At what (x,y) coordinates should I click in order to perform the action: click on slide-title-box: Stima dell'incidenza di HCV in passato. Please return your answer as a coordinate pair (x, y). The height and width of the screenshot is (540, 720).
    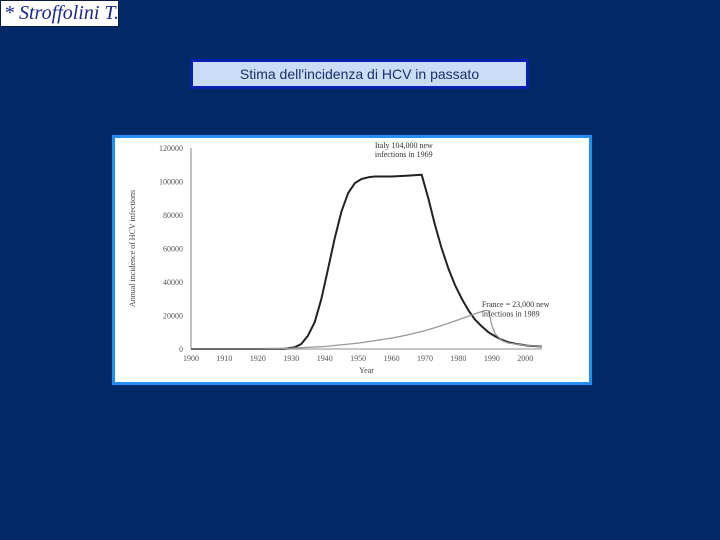
    Looking at the image, I should click on (359, 74).